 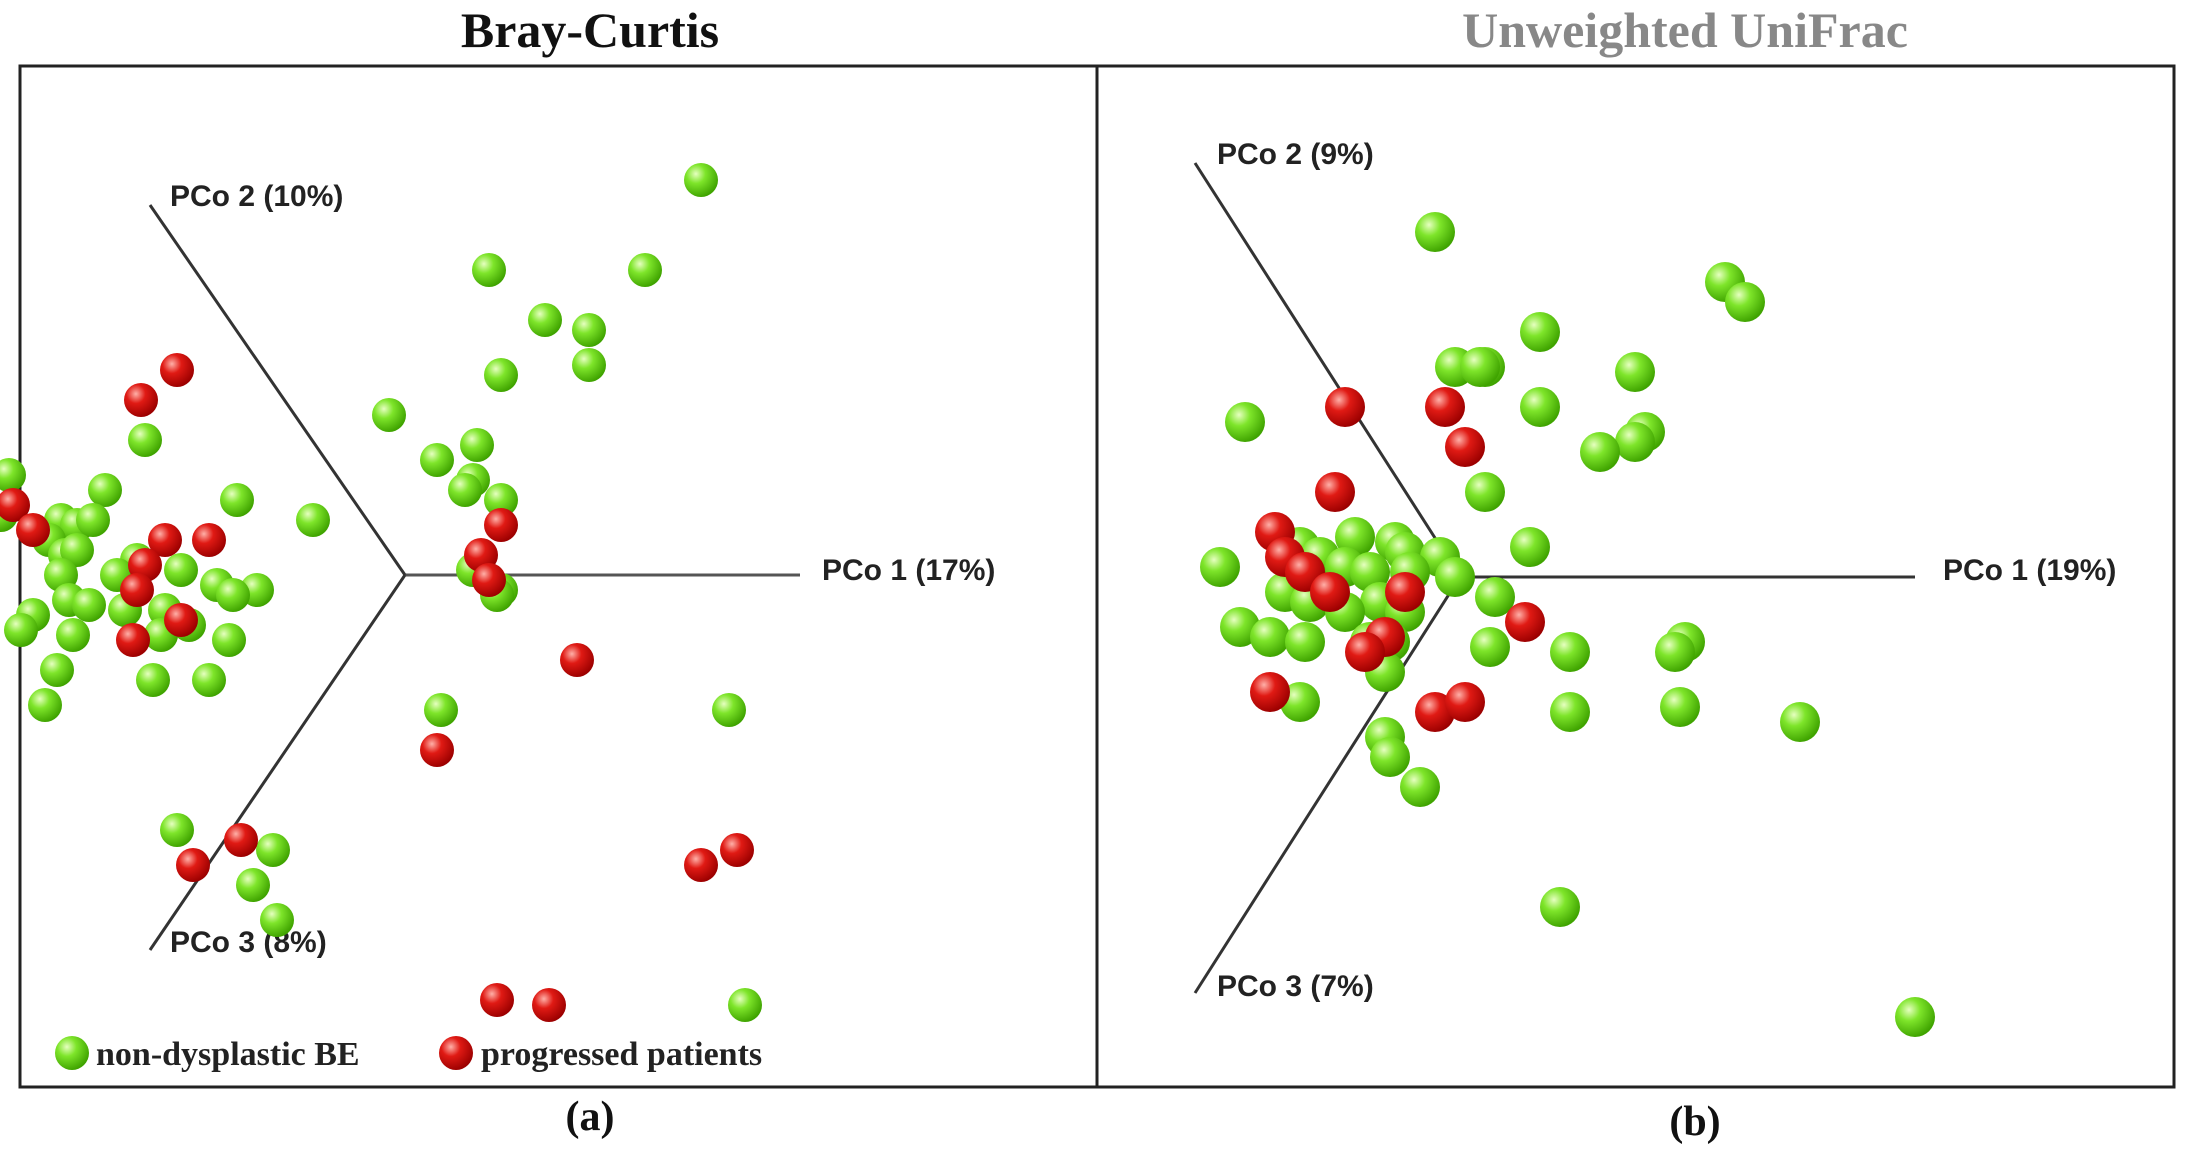 I want to click on panel-a-pc3-label: PCo 3 (8%), so click(x=248, y=942).